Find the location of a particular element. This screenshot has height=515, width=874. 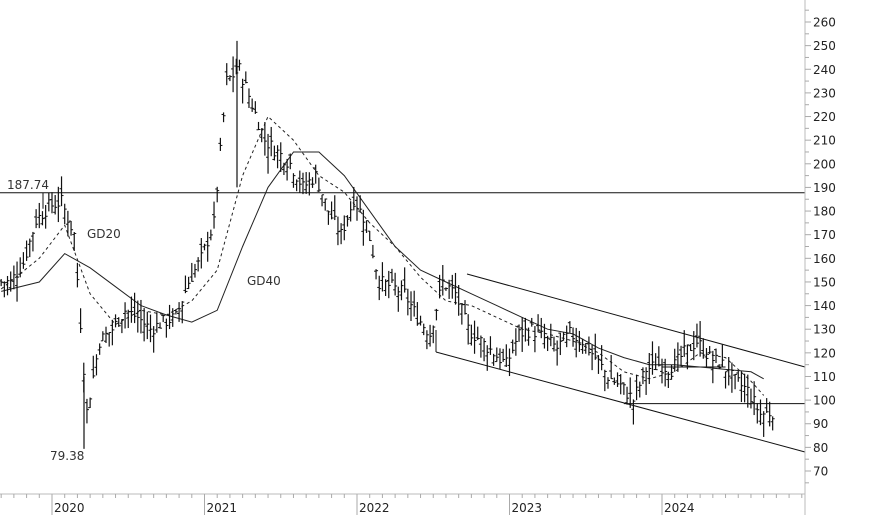

y-tick-label: 160 is located at coordinates (824, 259).